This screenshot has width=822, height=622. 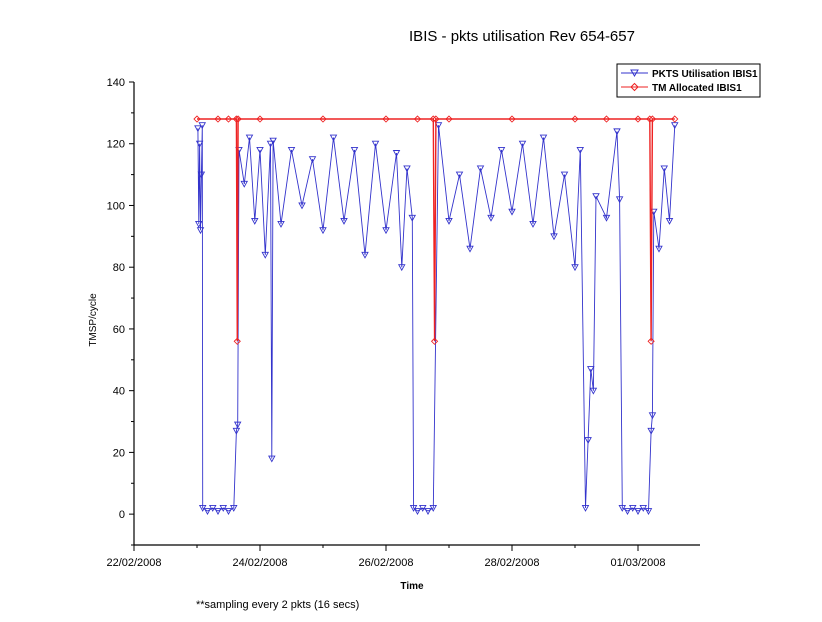 I want to click on x-tick-label: 01/03/2008, so click(x=637, y=563).